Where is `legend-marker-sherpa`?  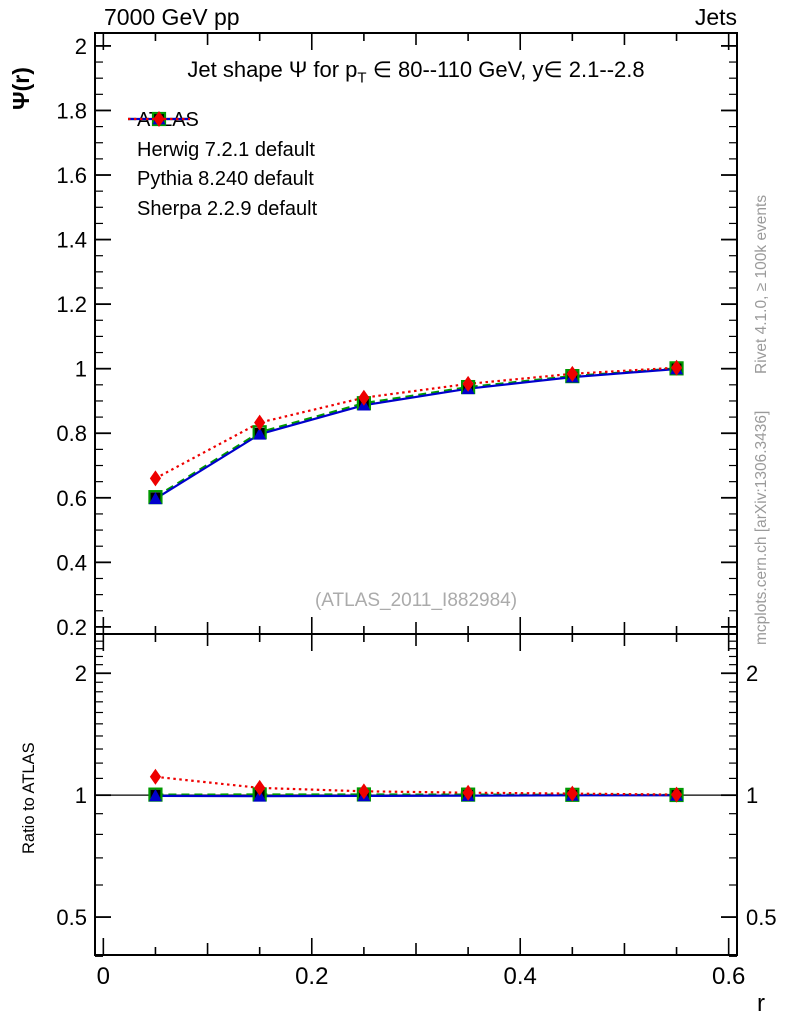
legend-marker-sherpa is located at coordinates (159, 119).